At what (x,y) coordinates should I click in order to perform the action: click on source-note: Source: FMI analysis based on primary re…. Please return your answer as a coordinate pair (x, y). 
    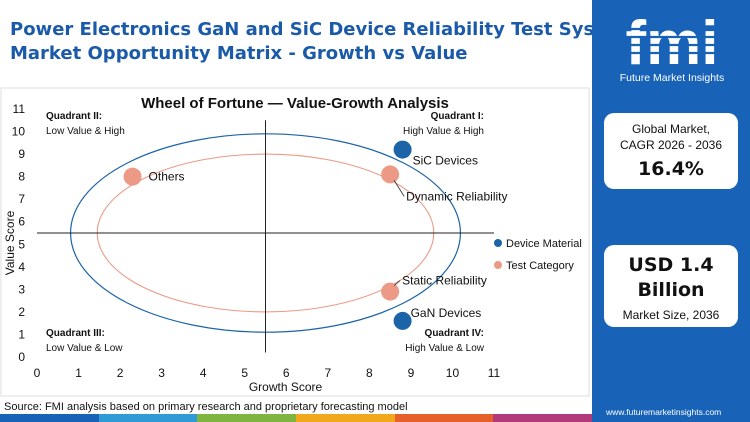
    Looking at the image, I should click on (206, 407).